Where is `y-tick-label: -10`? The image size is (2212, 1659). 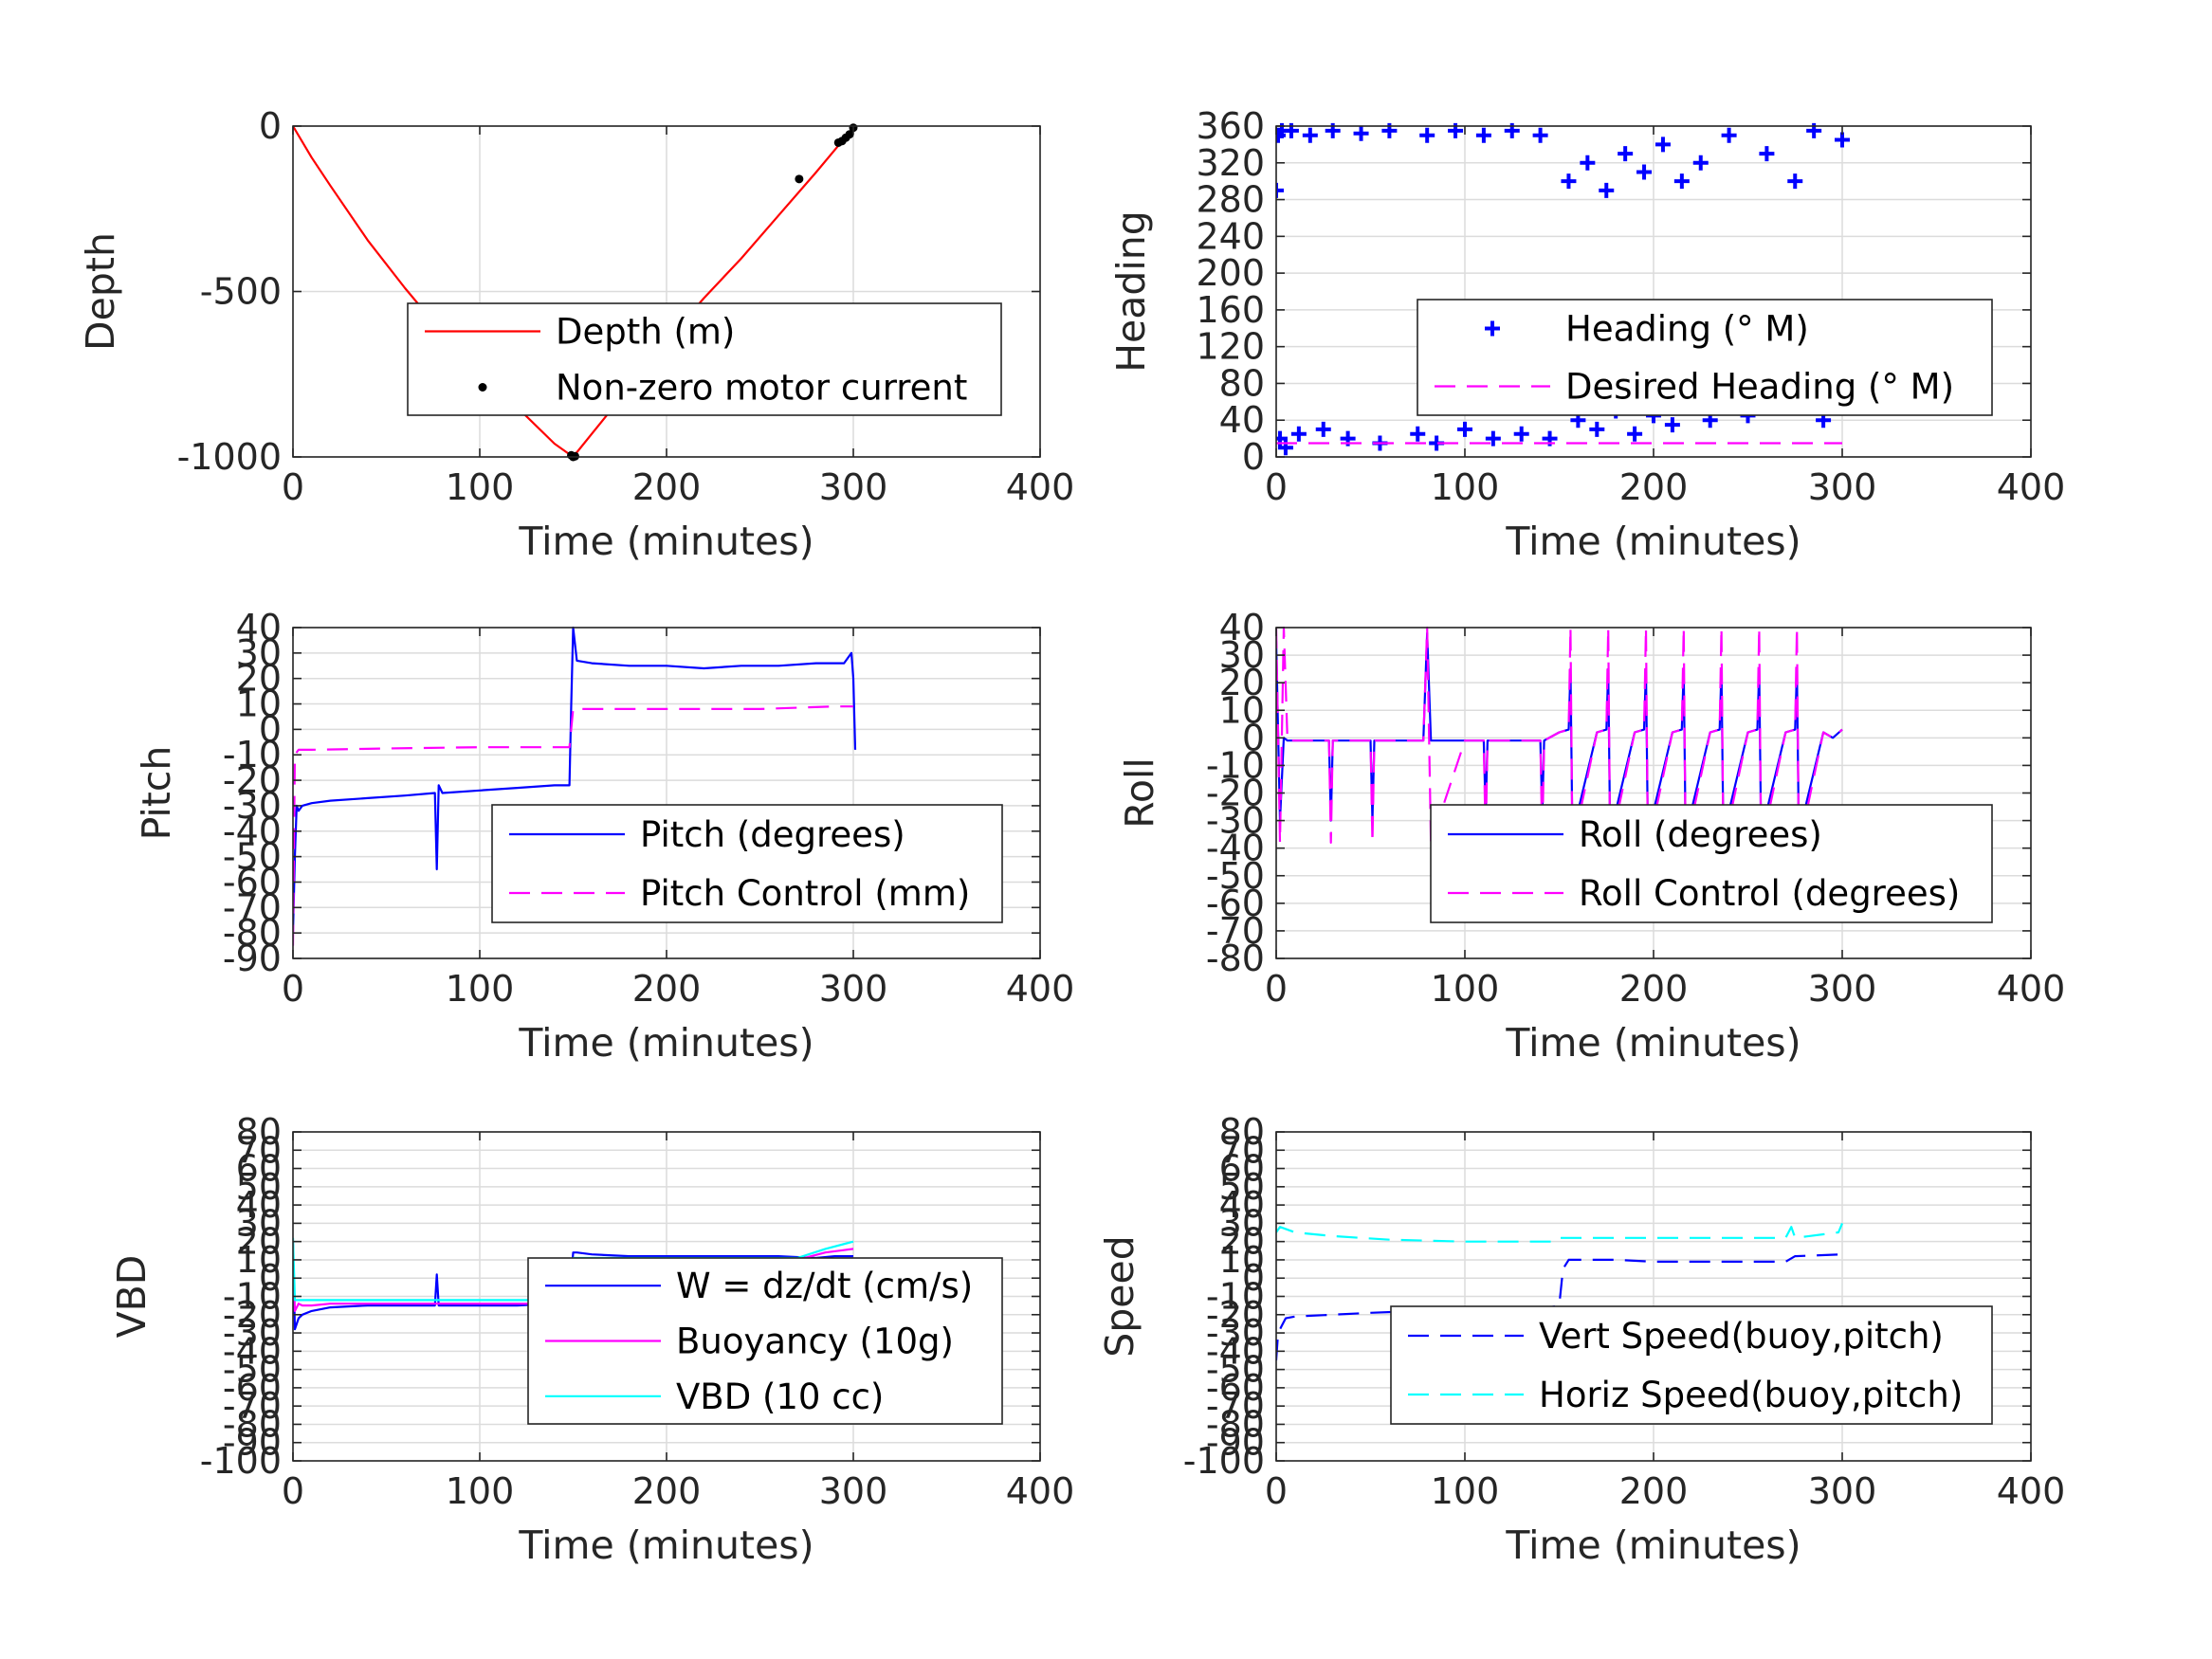 y-tick-label: -10 is located at coordinates (252, 754).